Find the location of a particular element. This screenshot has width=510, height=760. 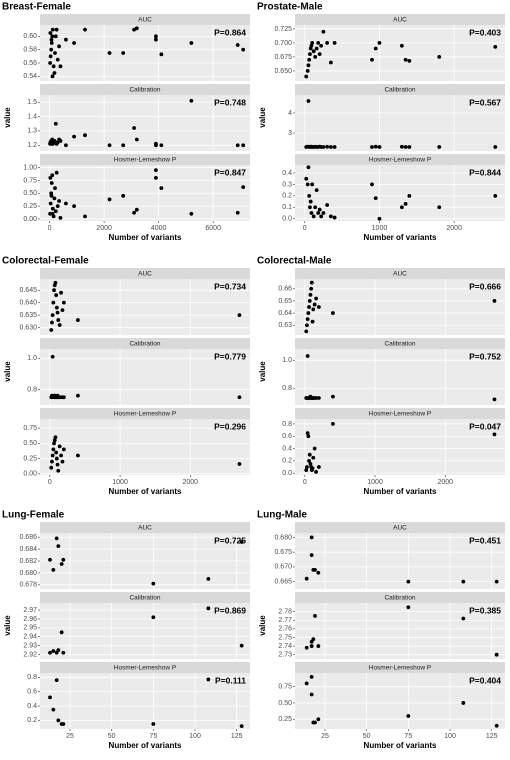

y-tick-label: 0.0 is located at coordinates (287, 219).